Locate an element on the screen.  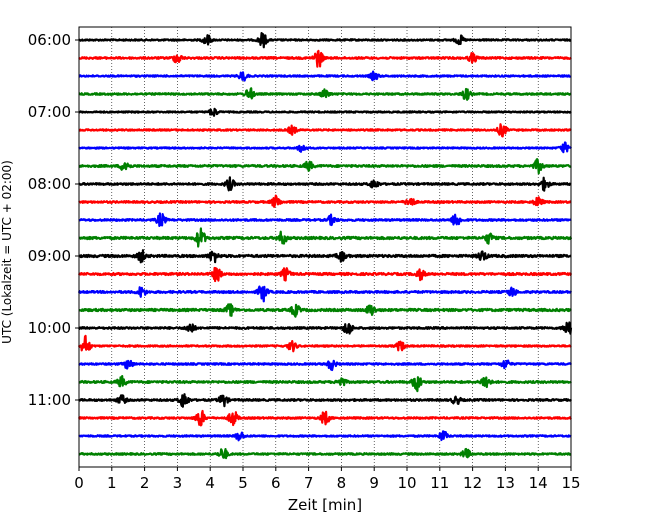
x-tick-label: 8 is located at coordinates (342, 483).